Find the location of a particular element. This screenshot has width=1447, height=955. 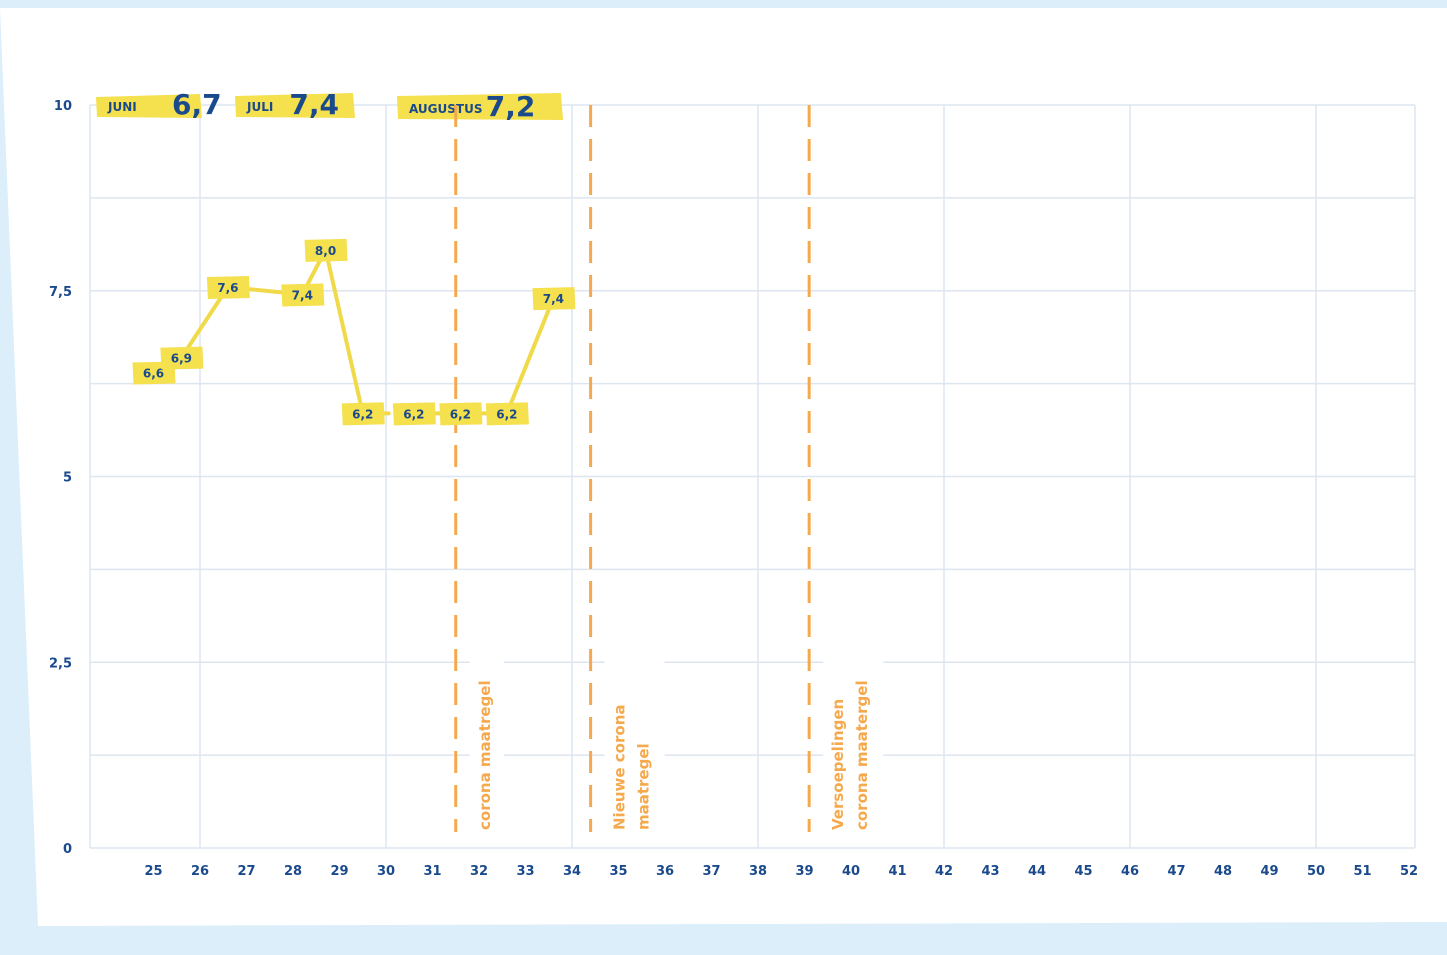

month-name: JUNI is located at coordinates (122, 107).